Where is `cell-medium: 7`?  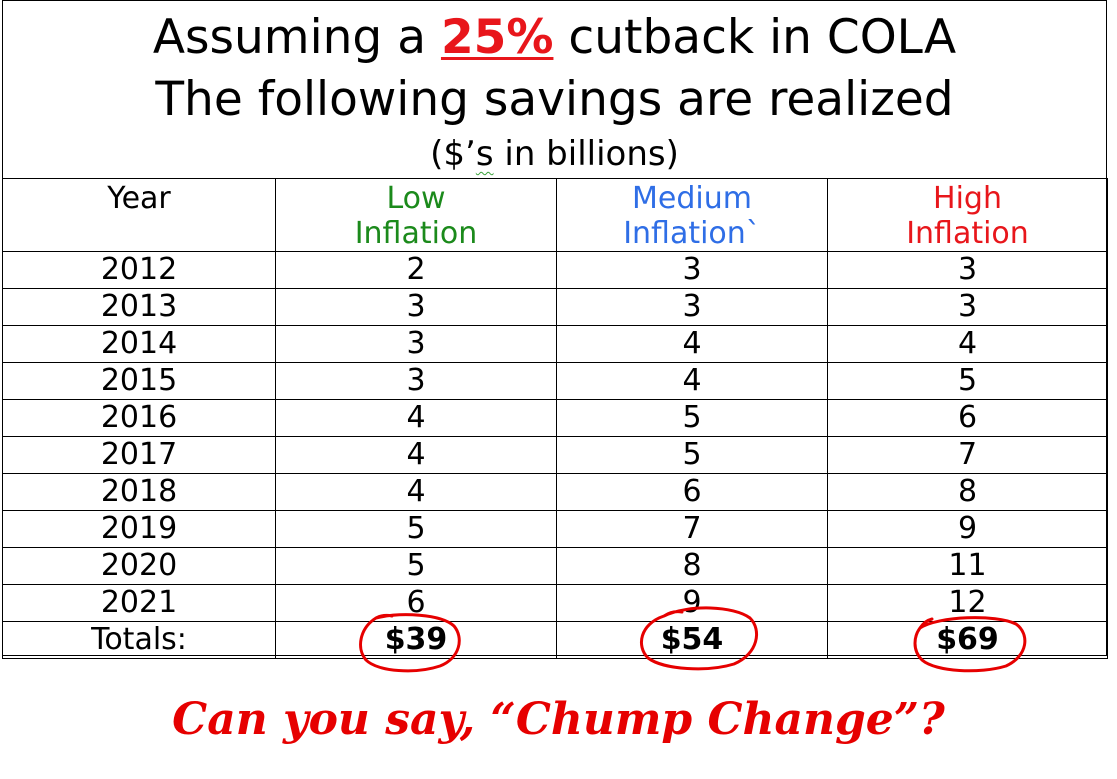 cell-medium: 7 is located at coordinates (692, 529).